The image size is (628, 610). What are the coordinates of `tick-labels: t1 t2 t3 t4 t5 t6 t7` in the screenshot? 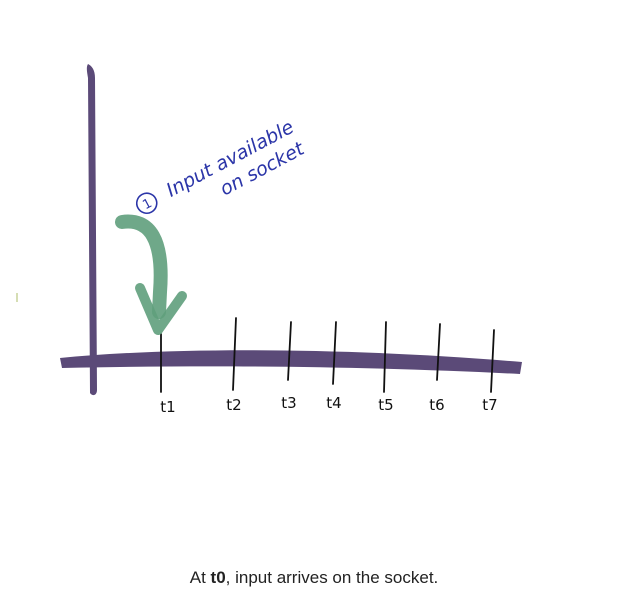 It's located at (328, 405).